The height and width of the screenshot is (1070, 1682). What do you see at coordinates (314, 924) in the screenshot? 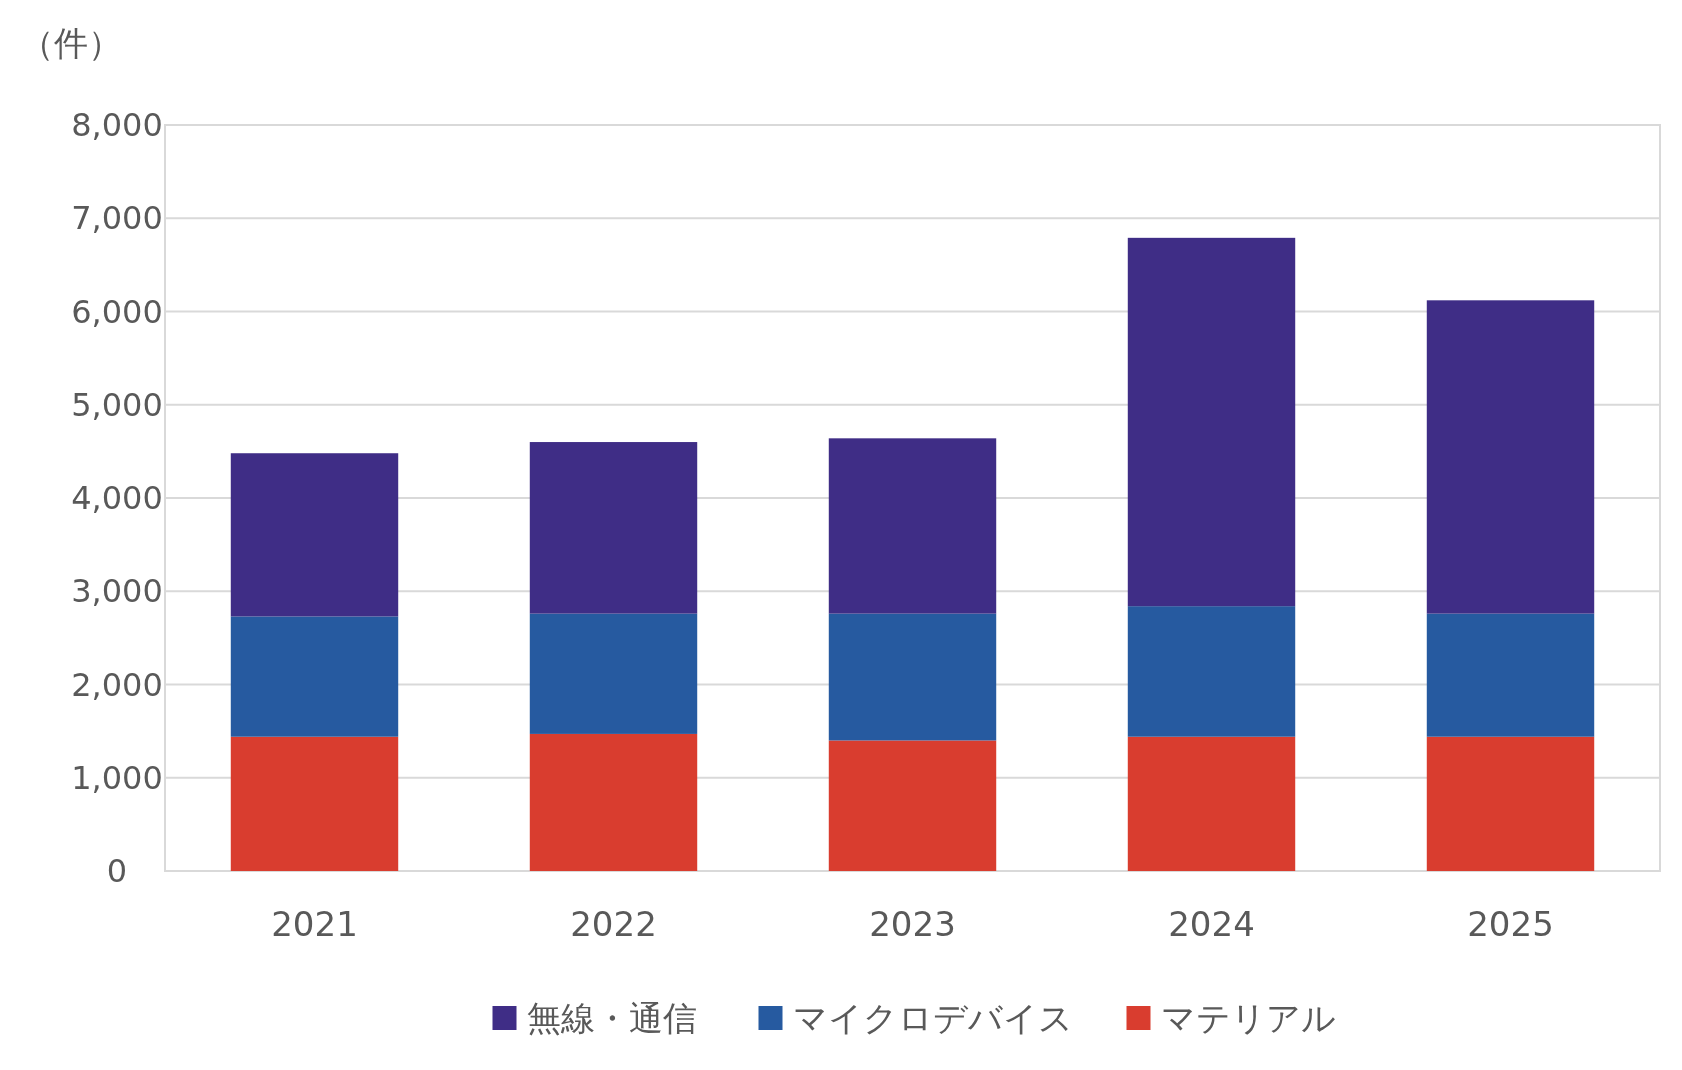
I see `x-tick-label: 2021` at bounding box center [314, 924].